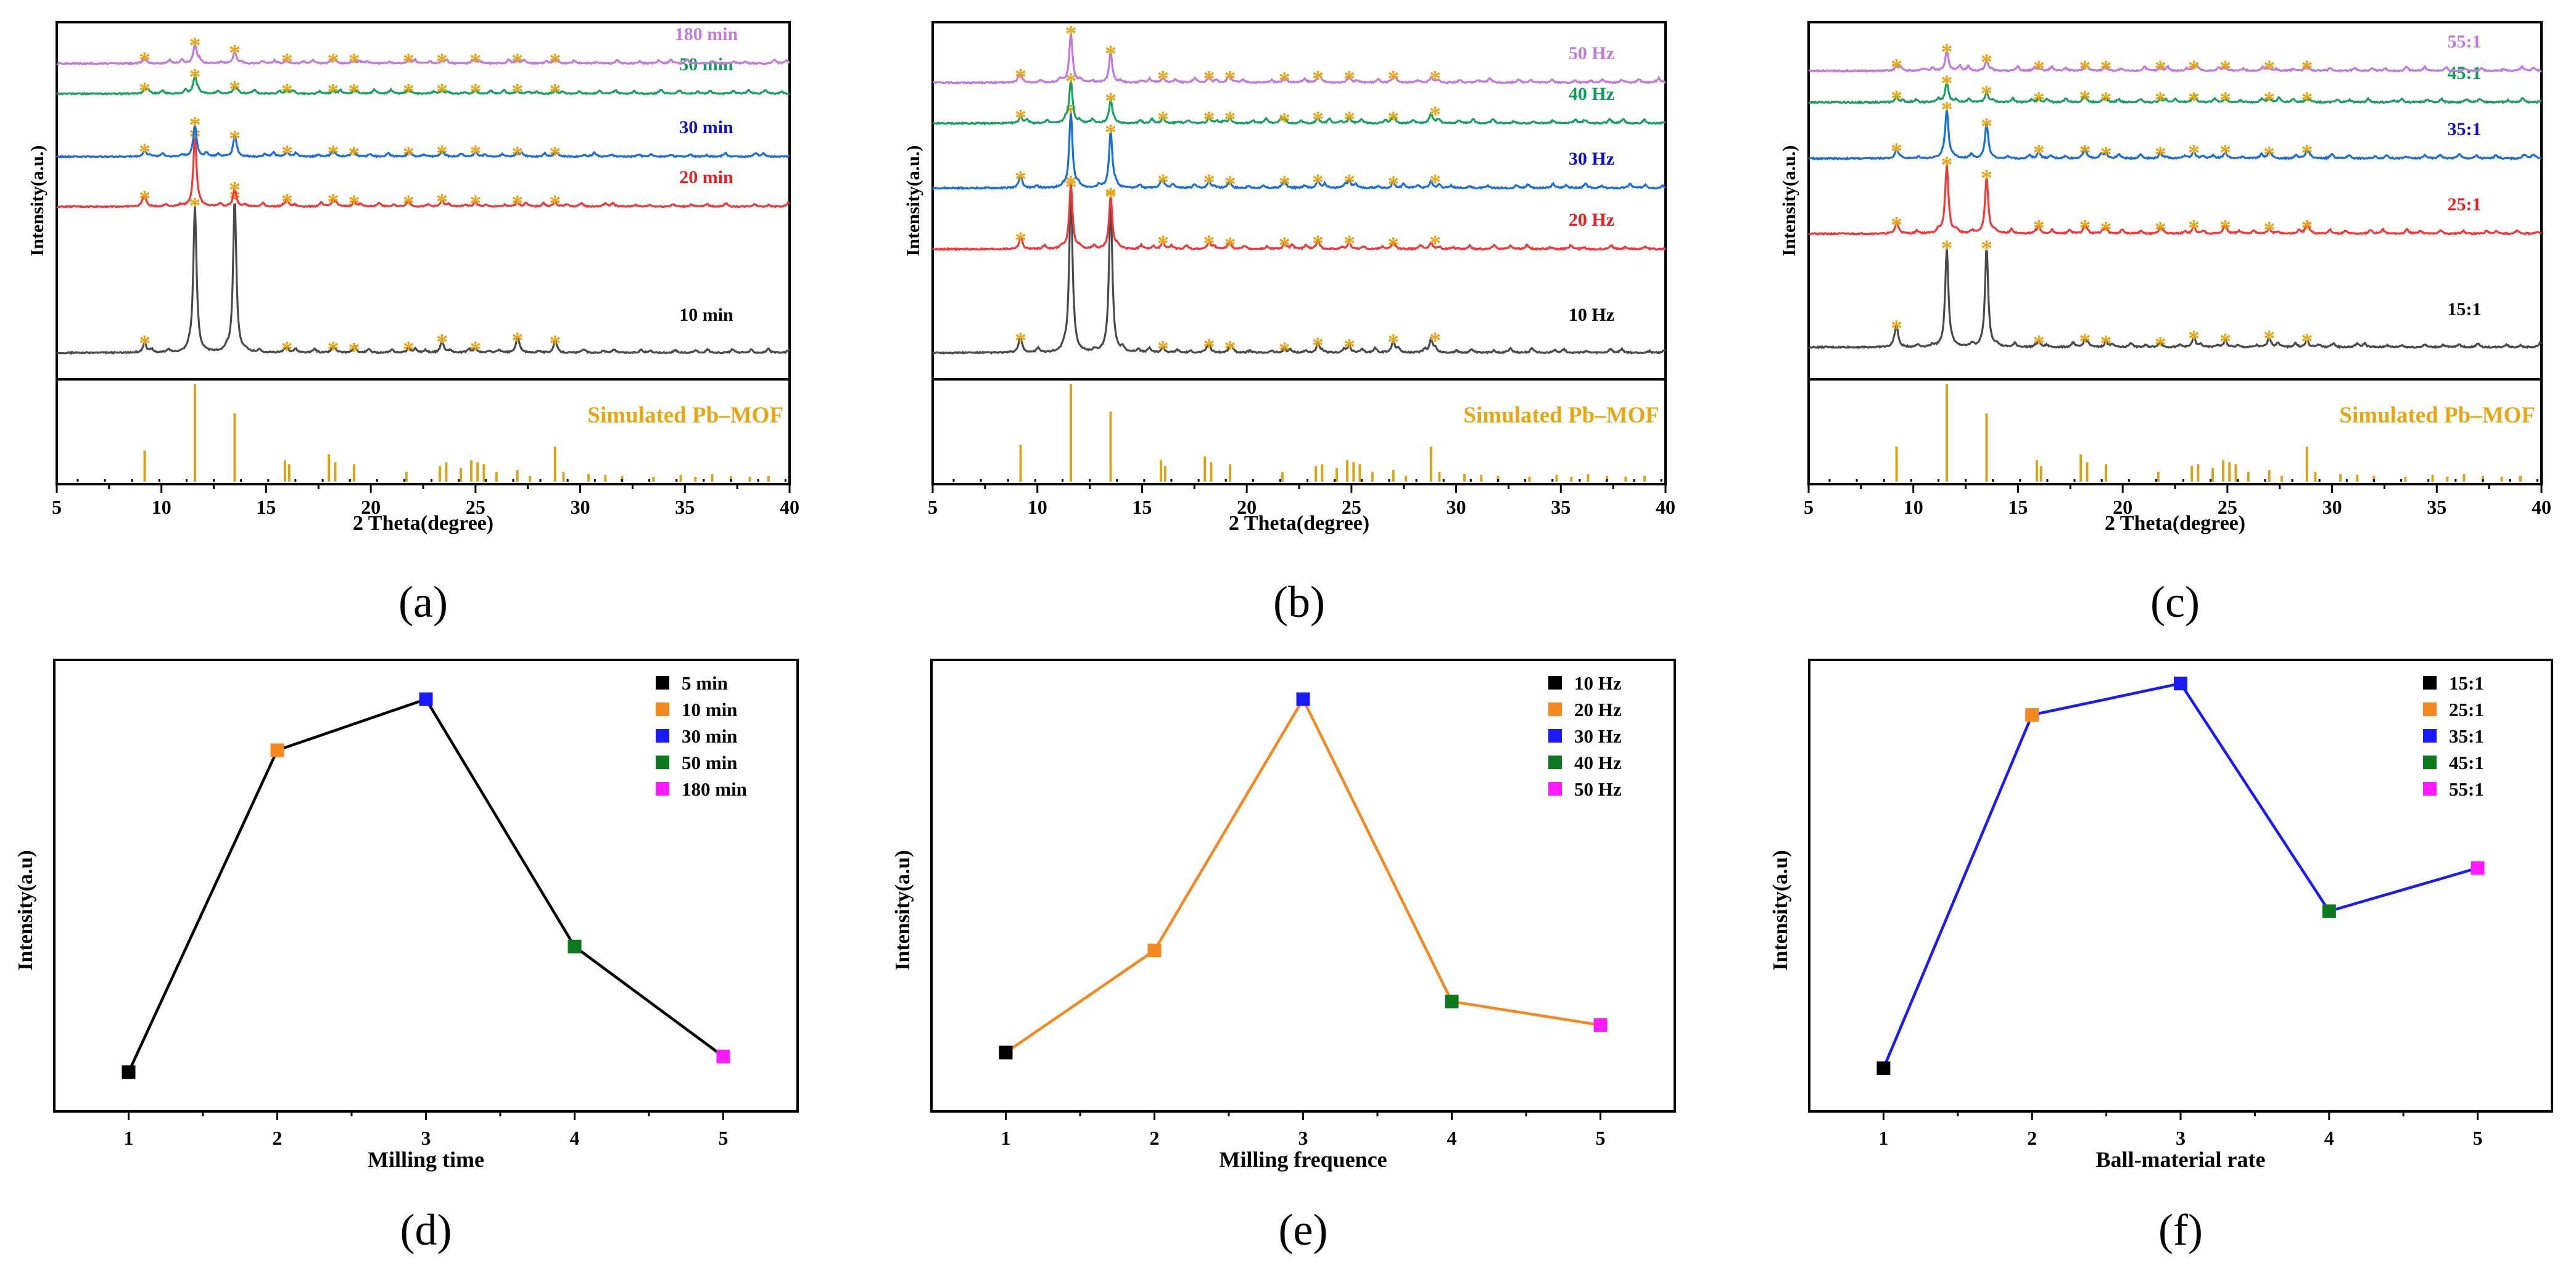 The image size is (2576, 1273). Describe the element at coordinates (423, 172) in the screenshot. I see `xrd-trace-20-min` at that location.